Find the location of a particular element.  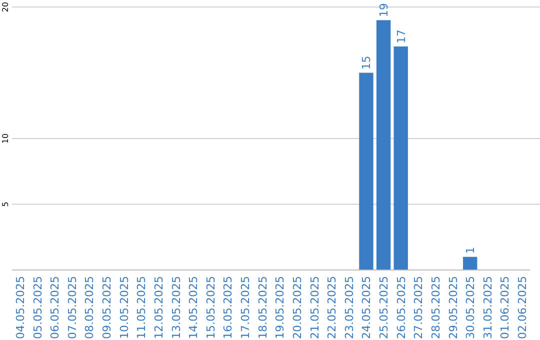

x-tick-label: 29.05.2025 is located at coordinates (453, 307).